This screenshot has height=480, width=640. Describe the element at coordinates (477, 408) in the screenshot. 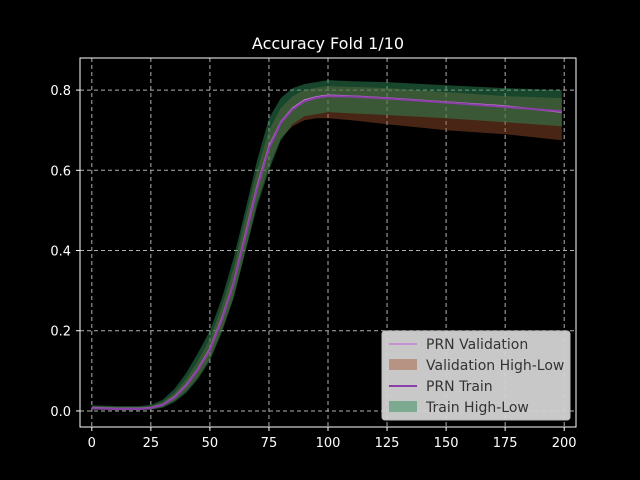

I see `legend-label-train-high-low: Train High-Low` at that location.